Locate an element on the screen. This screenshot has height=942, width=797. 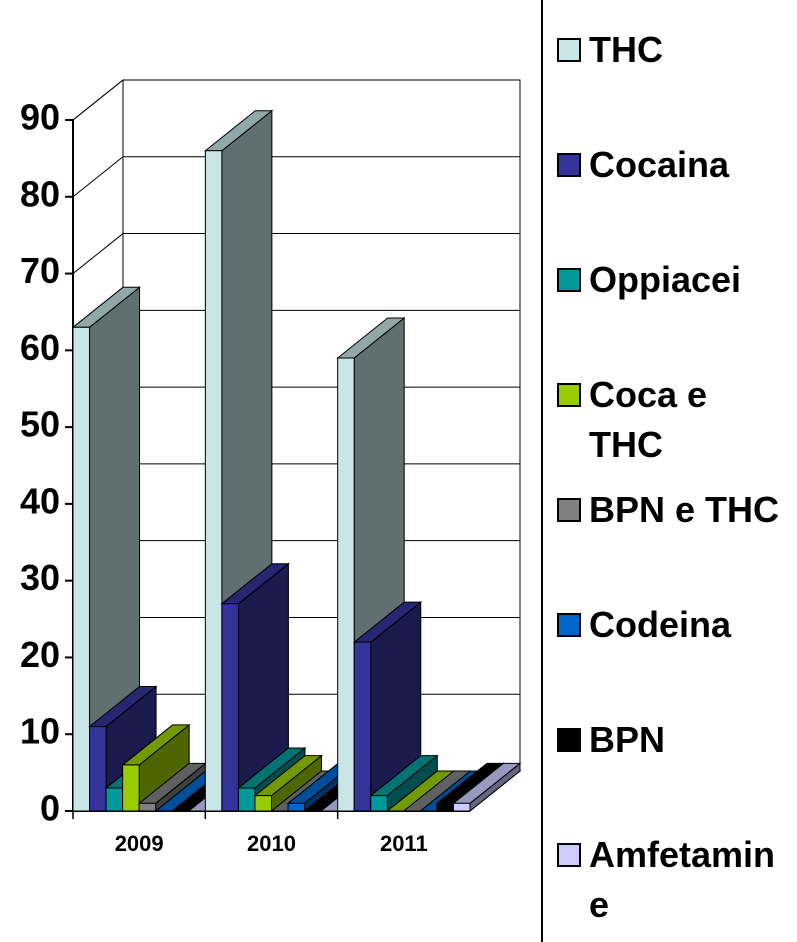
y-tick-label: 90 is located at coordinates (40, 117).